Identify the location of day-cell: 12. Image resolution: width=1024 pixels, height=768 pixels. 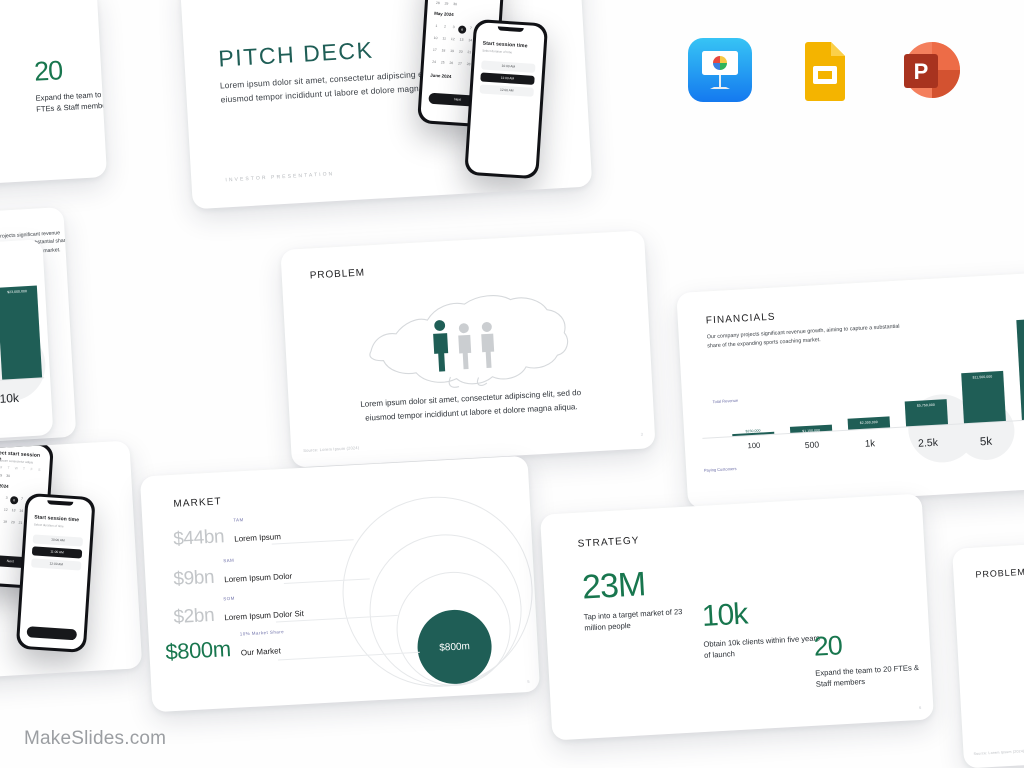
(452, 39).